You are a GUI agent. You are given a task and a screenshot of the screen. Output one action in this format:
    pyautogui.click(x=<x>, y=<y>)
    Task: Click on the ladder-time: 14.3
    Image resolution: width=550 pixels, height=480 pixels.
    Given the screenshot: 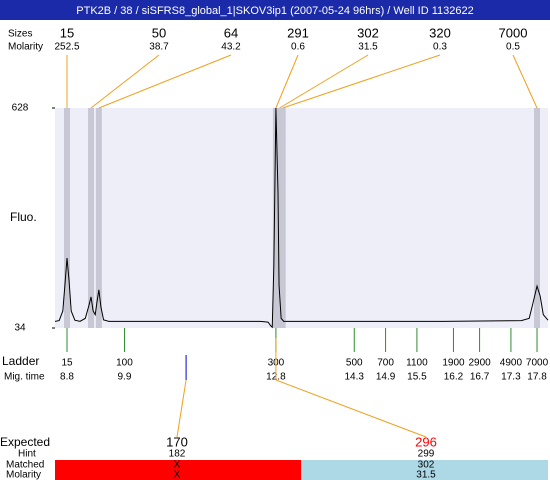 What is the action you would take?
    pyautogui.click(x=355, y=377)
    